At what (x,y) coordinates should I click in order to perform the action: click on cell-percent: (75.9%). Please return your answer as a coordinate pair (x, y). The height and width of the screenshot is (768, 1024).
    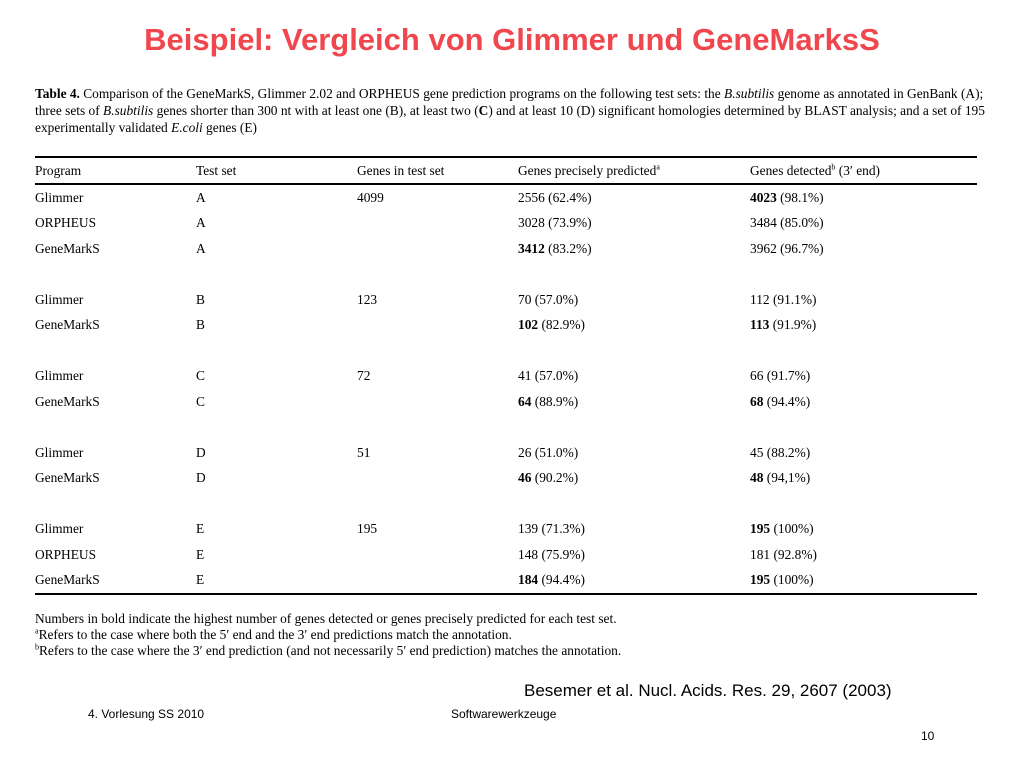
    Looking at the image, I should click on (561, 554).